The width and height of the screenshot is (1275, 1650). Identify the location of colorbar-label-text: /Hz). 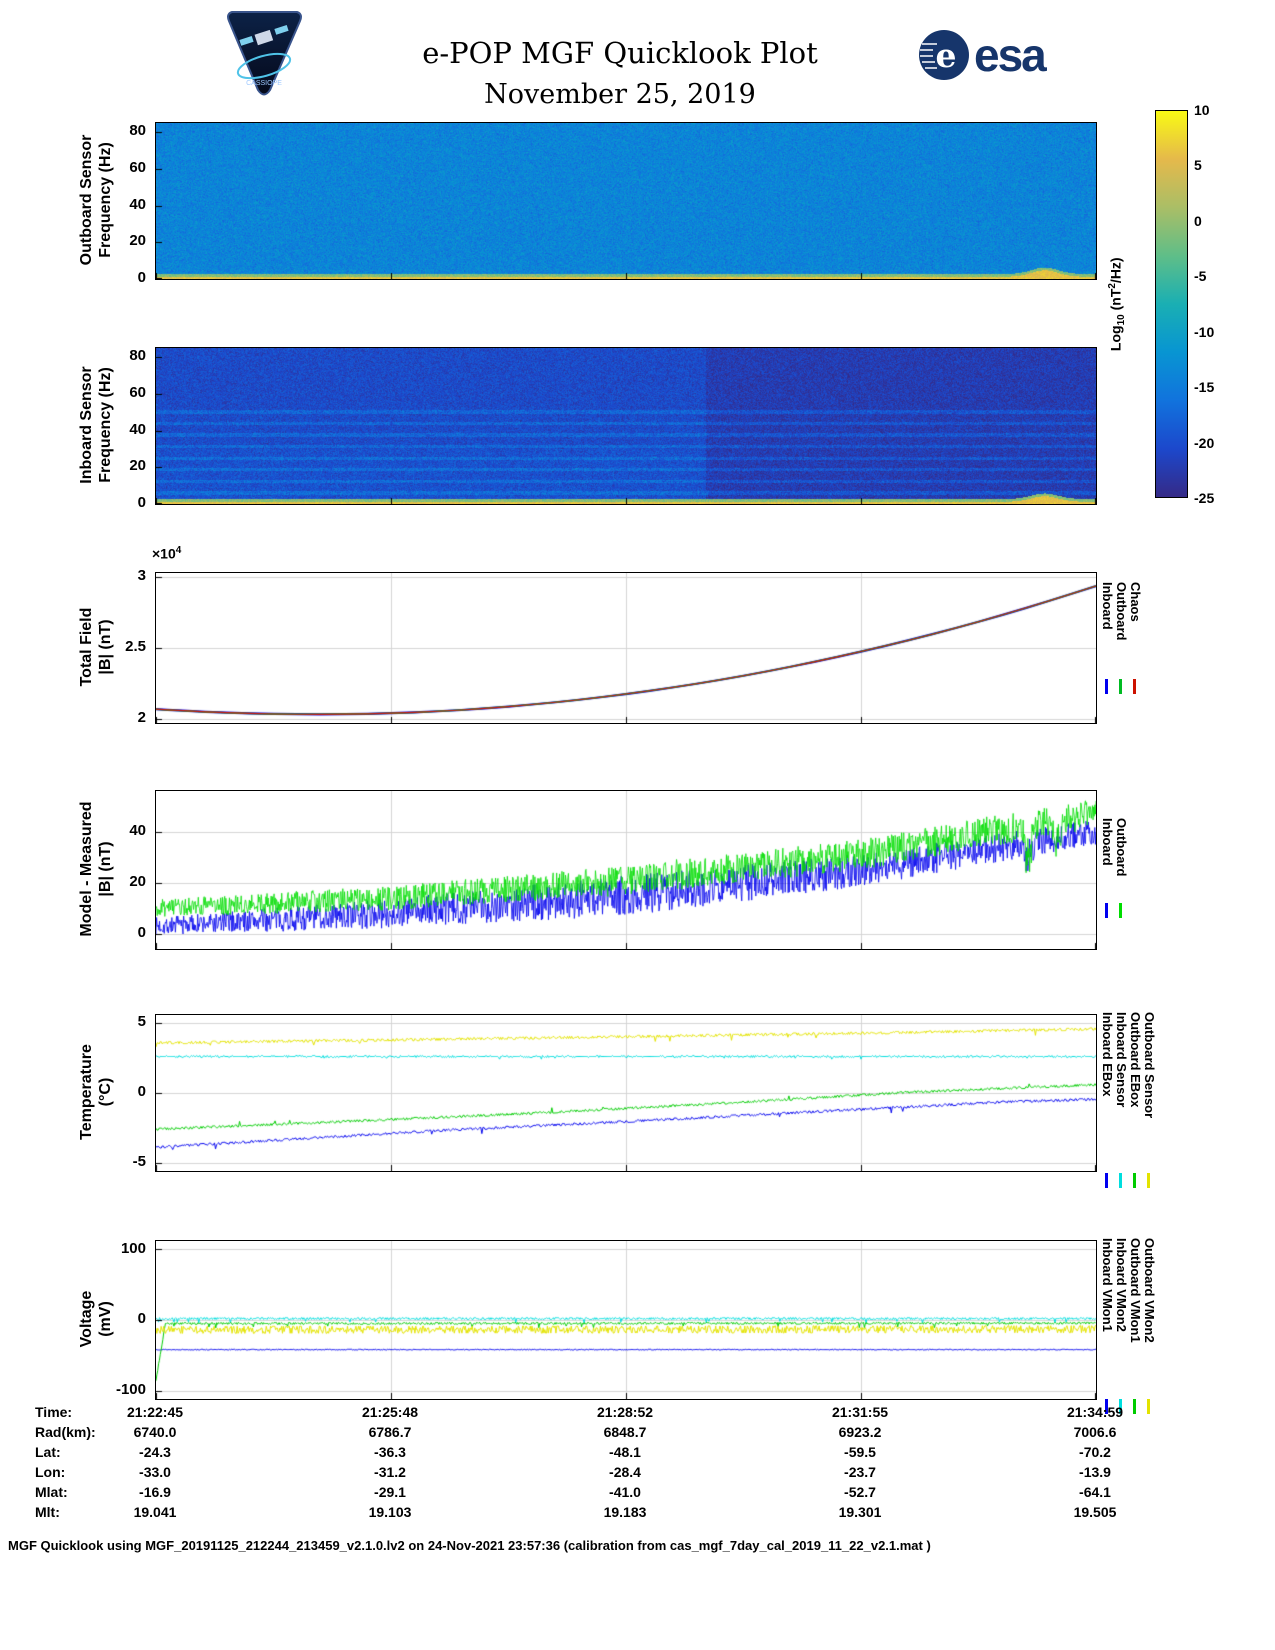
(1115, 270).